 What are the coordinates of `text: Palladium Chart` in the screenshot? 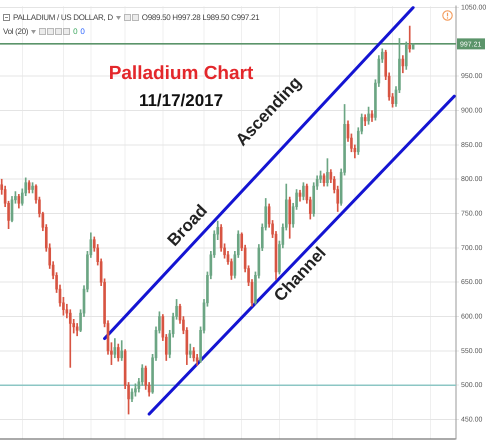 It's located at (181, 73).